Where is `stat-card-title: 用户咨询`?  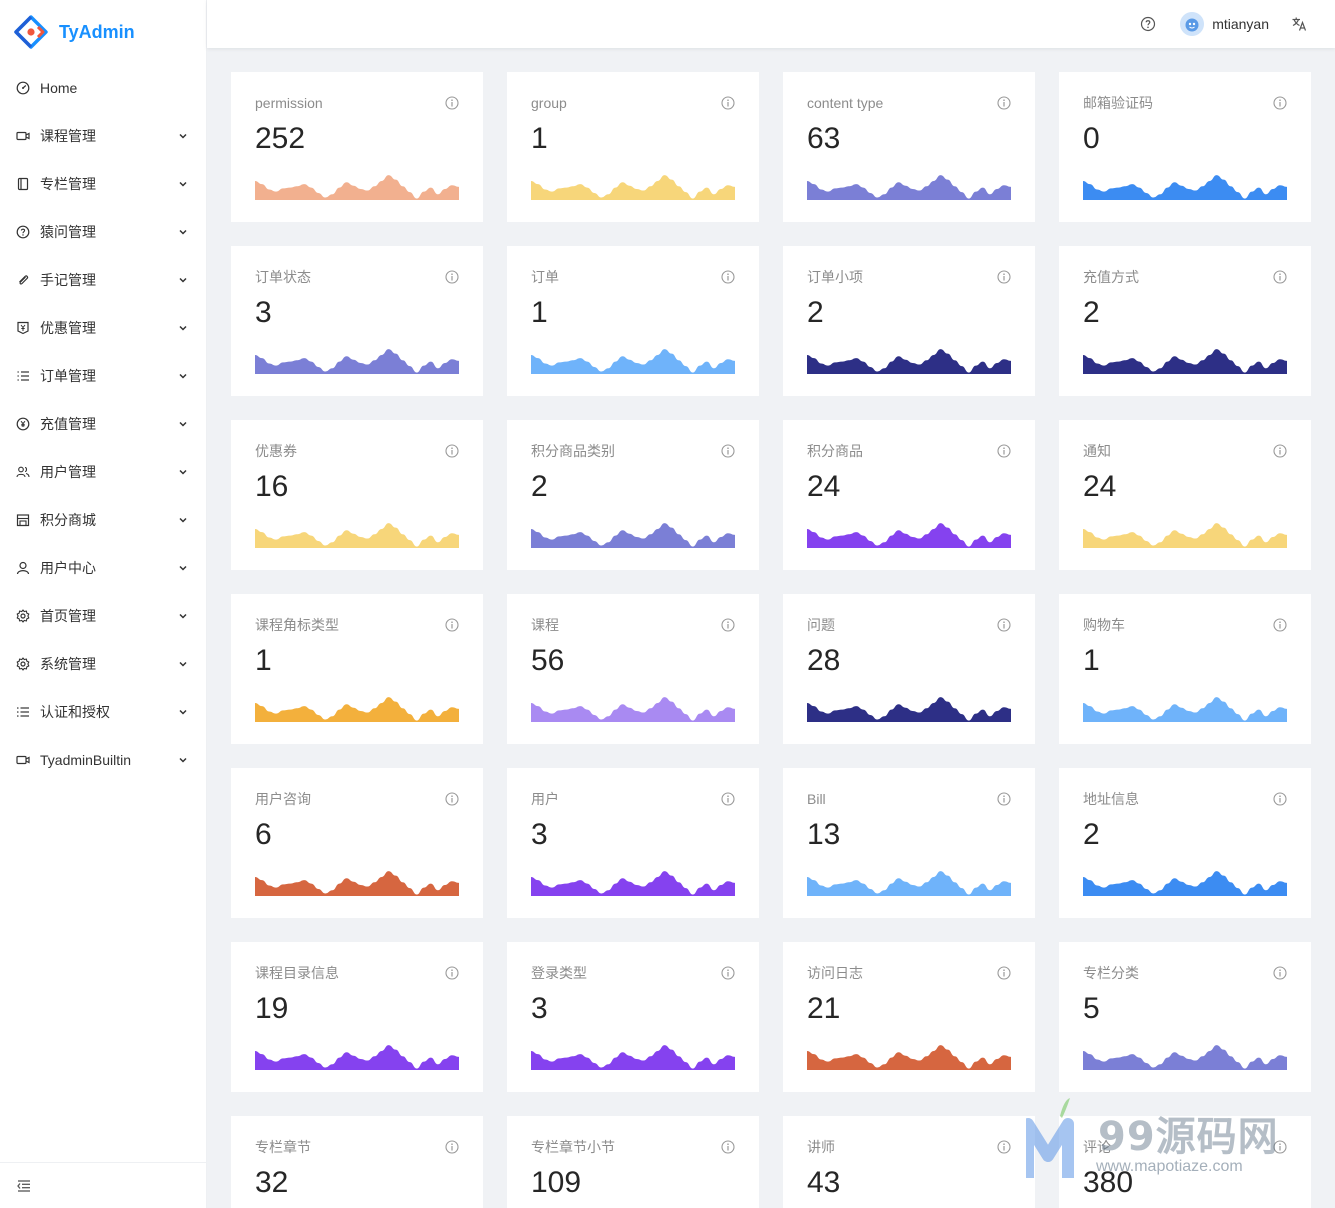
stat-card-title: 用户咨询 is located at coordinates (283, 799).